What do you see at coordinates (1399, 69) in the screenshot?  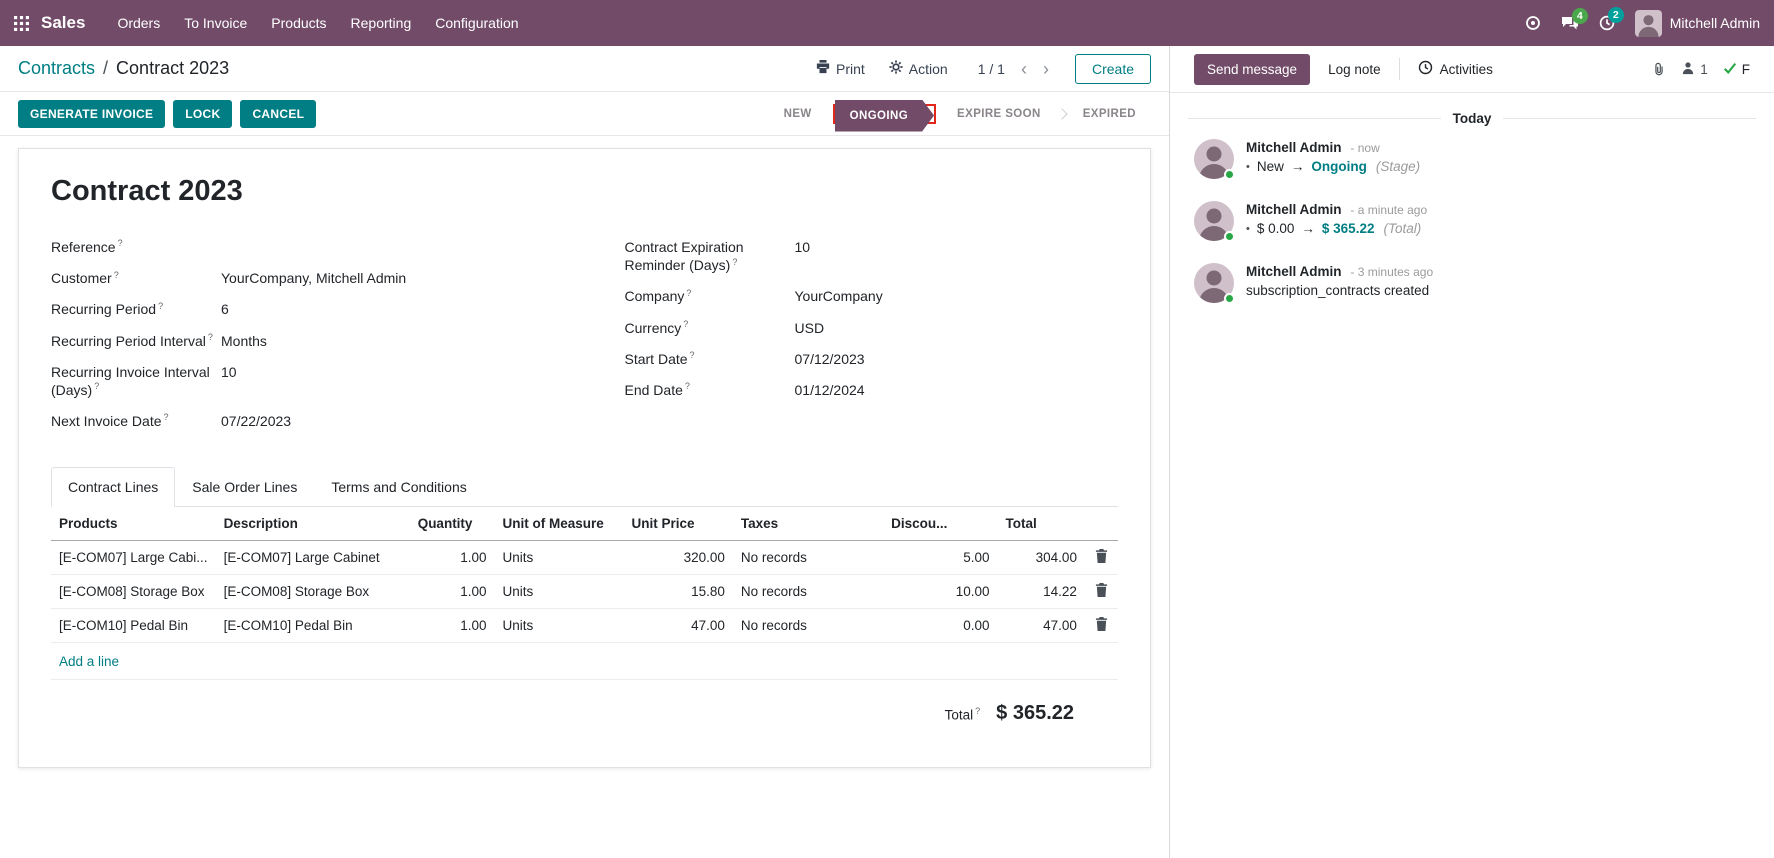 I see `topbar-divider` at bounding box center [1399, 69].